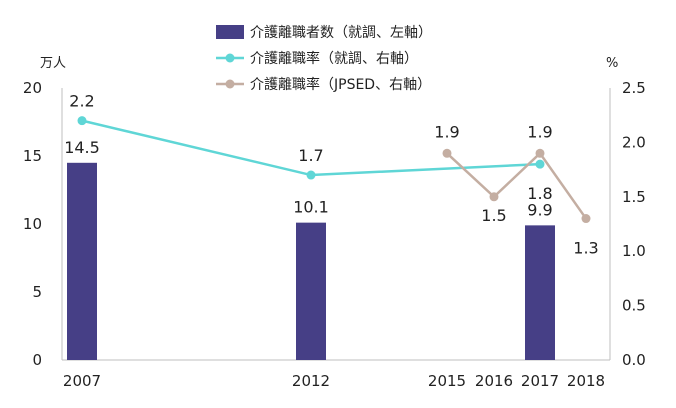  I want to click on bar-label-2017: 9.9, so click(539, 209).